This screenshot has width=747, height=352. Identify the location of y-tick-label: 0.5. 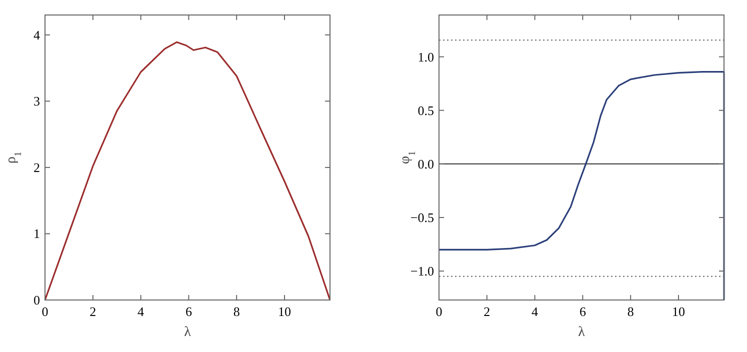
(426, 110).